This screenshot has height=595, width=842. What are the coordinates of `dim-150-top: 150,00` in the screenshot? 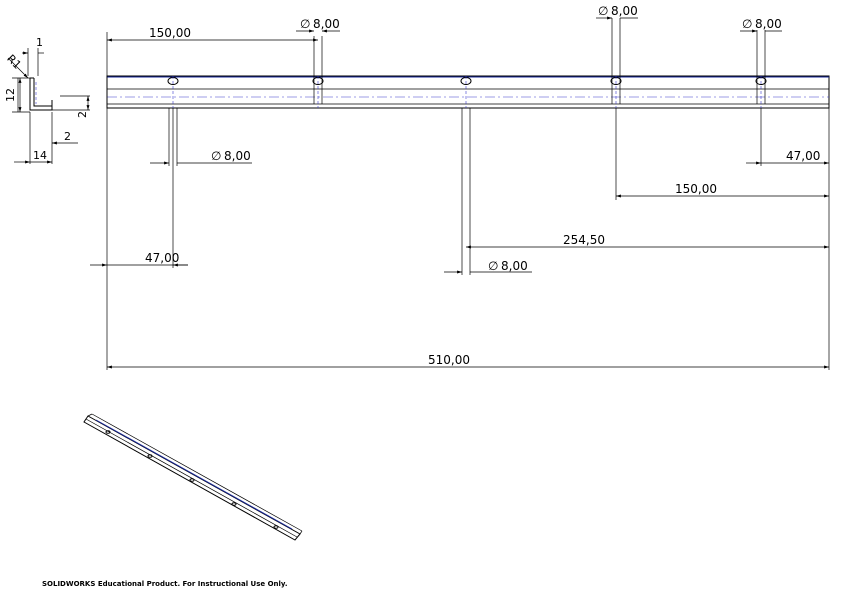 It's located at (170, 33).